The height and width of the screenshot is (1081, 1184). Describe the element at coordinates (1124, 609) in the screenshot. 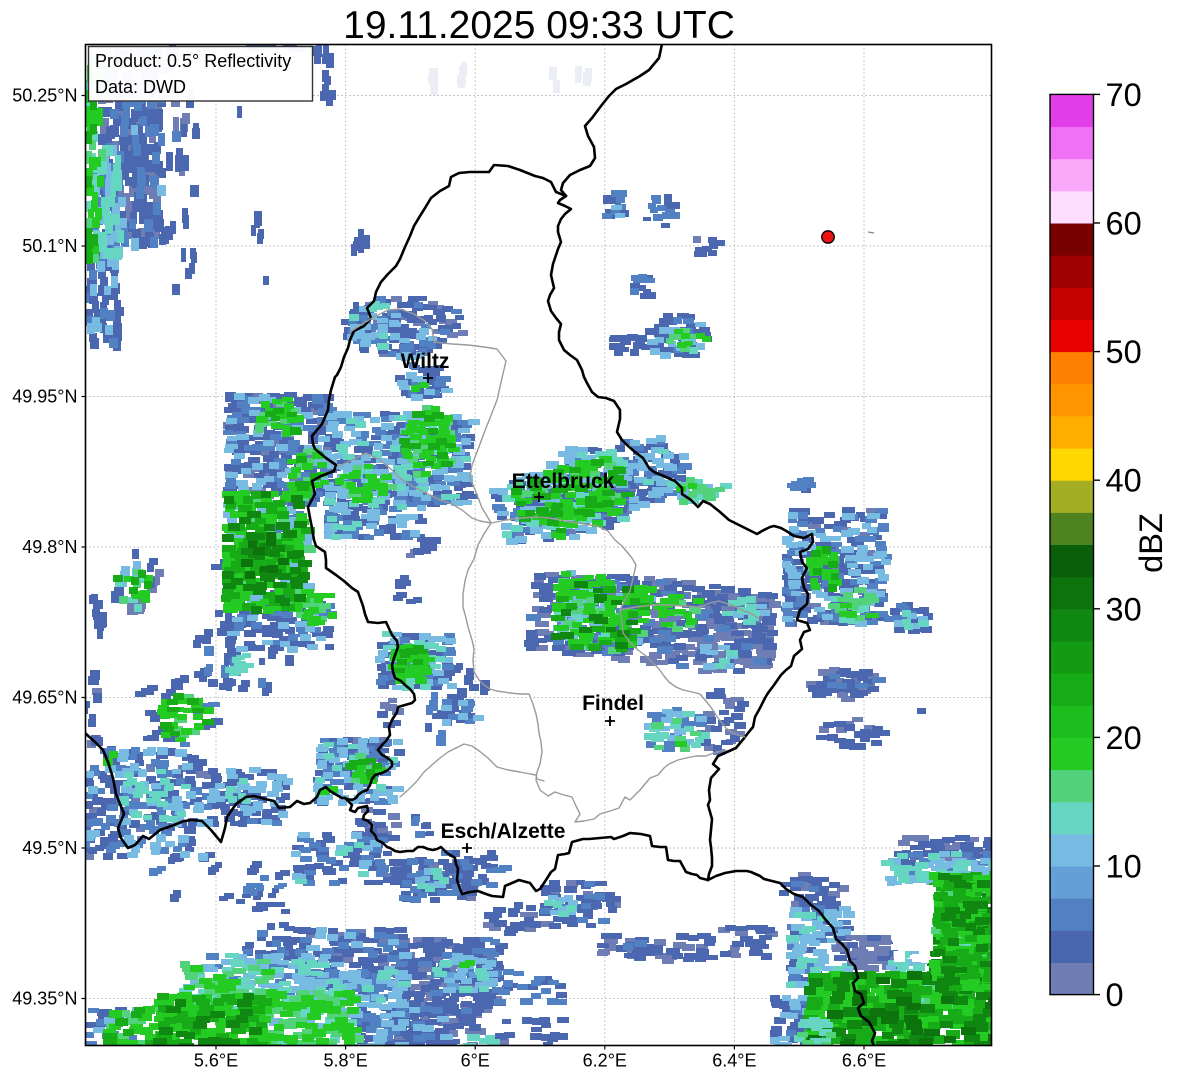

I see `svg-text: 30` at that location.